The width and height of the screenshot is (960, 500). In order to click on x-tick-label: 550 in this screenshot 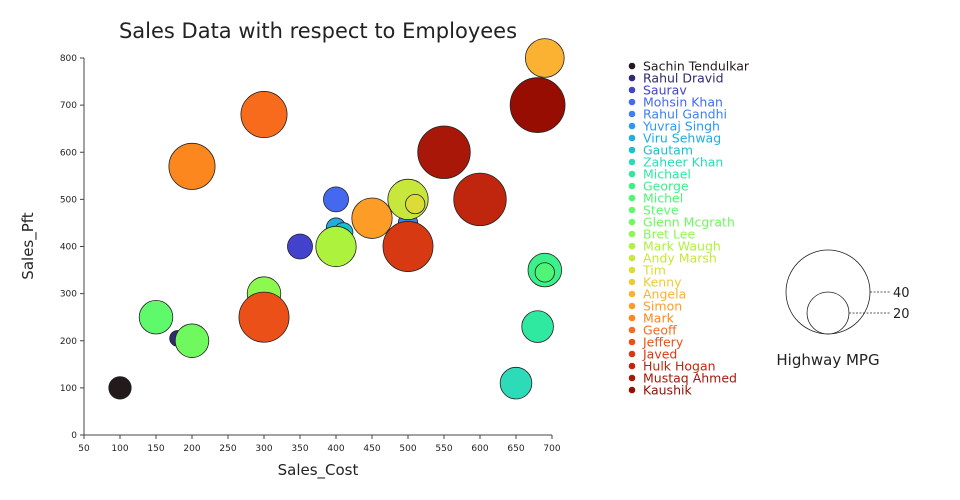, I will do `click(443, 449)`.